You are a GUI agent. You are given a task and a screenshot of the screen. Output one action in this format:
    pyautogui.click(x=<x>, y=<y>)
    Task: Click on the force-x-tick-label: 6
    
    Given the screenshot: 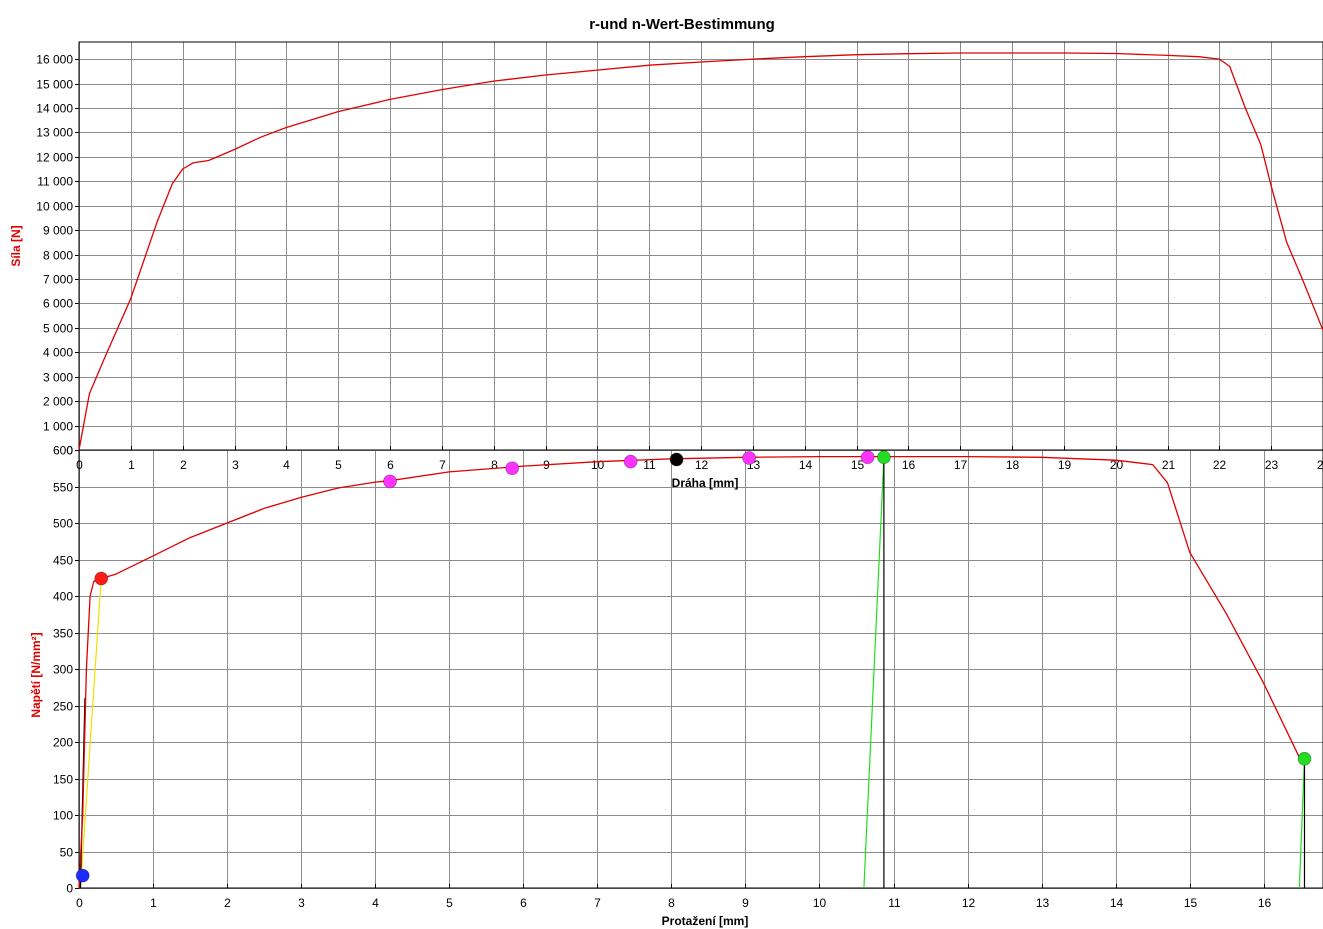 What is the action you would take?
    pyautogui.click(x=390, y=465)
    